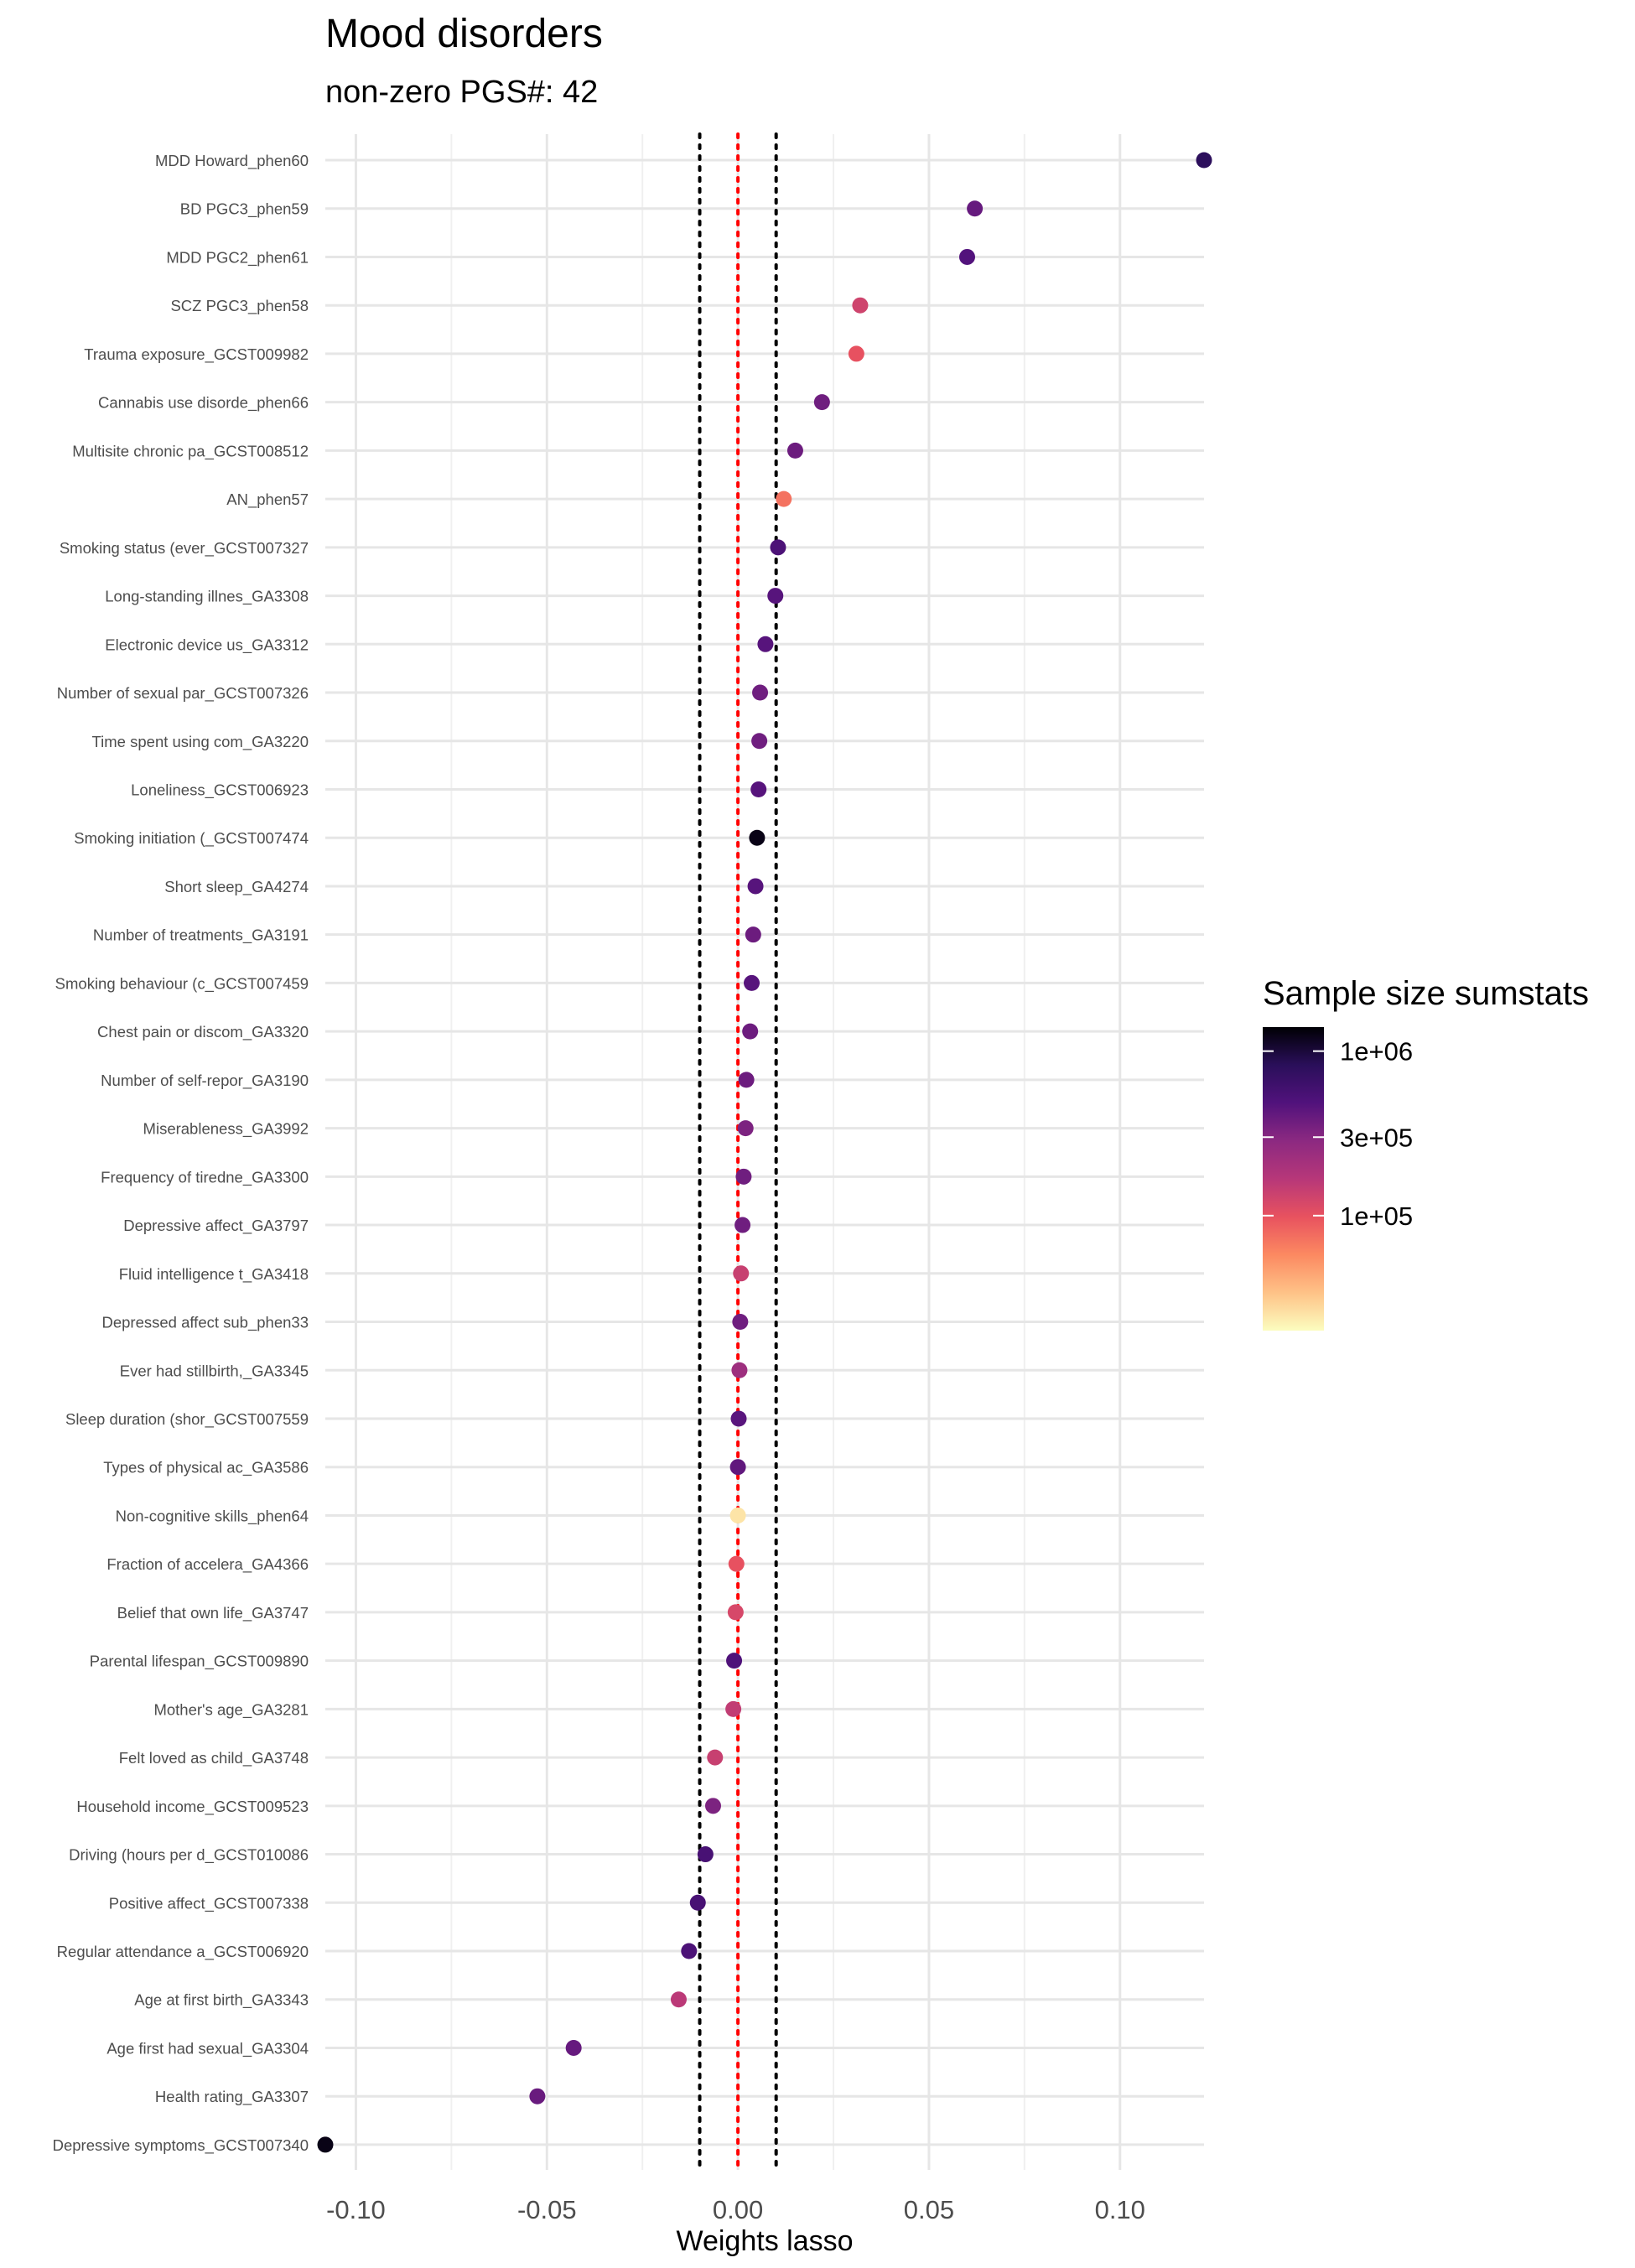 The image size is (1635, 2268). I want to click on chart-subtitle: non-zero PGS#: 42, so click(461, 92).